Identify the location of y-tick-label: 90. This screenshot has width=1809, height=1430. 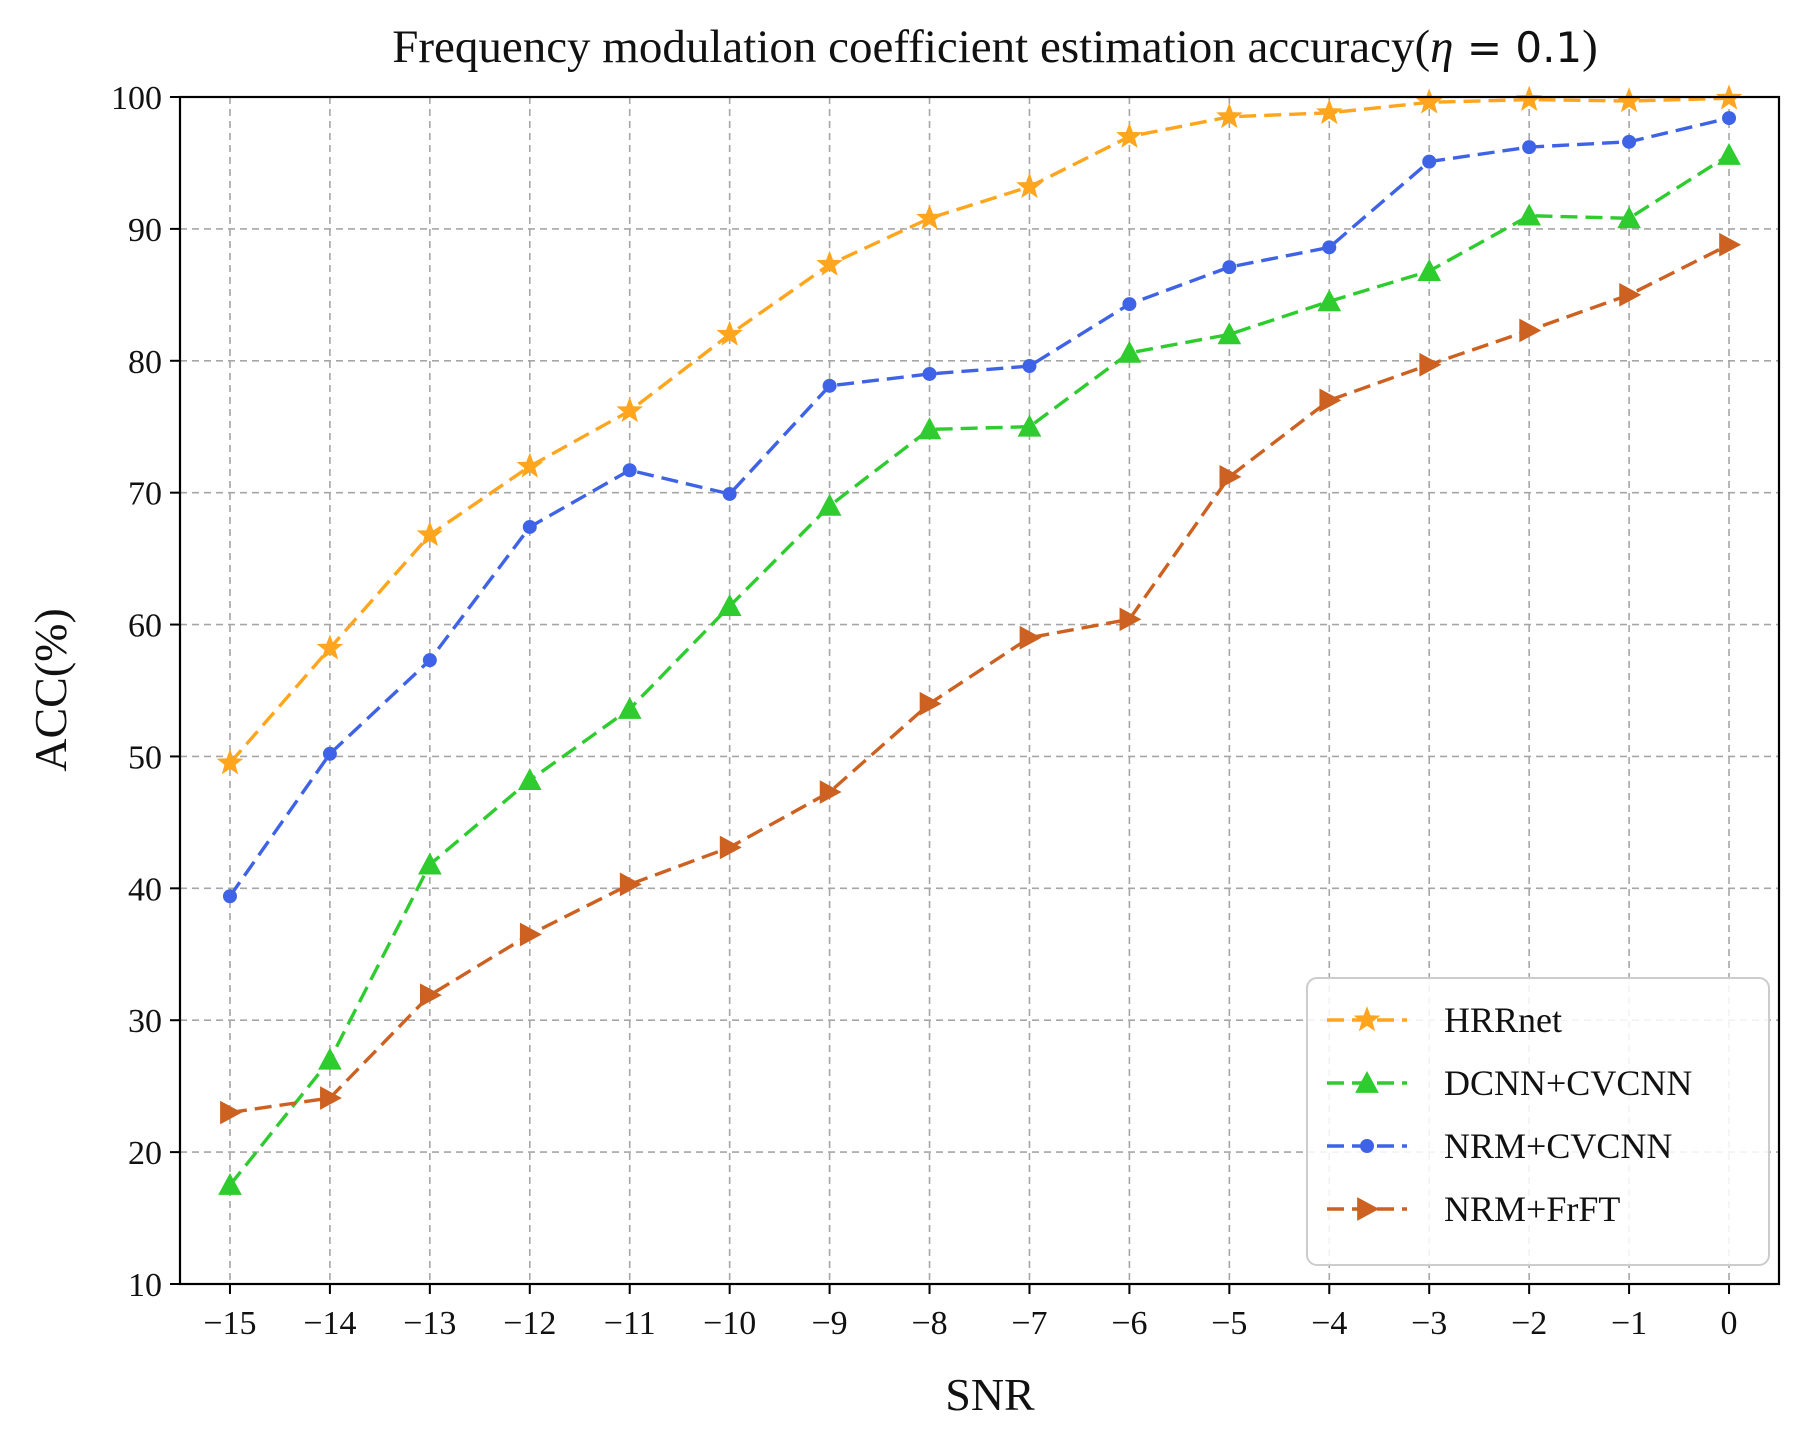
(145, 230).